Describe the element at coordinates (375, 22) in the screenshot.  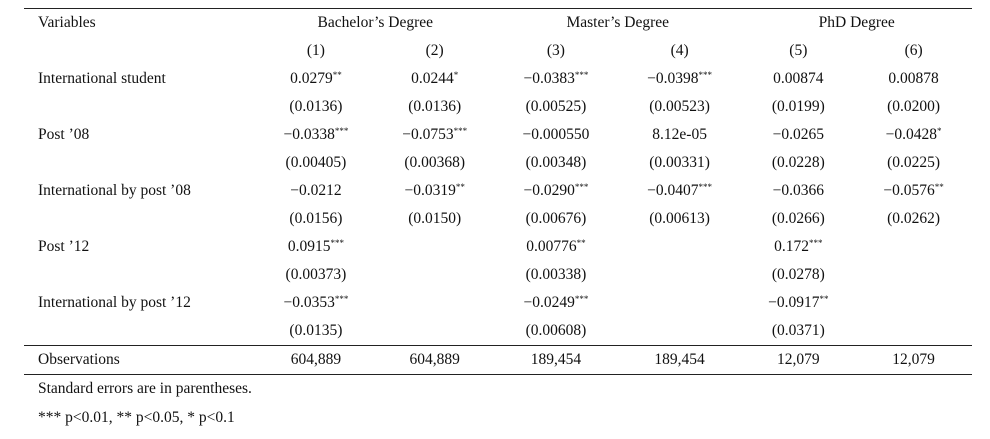
I see `group-header-bachelor: Bachelor’s Degree` at that location.